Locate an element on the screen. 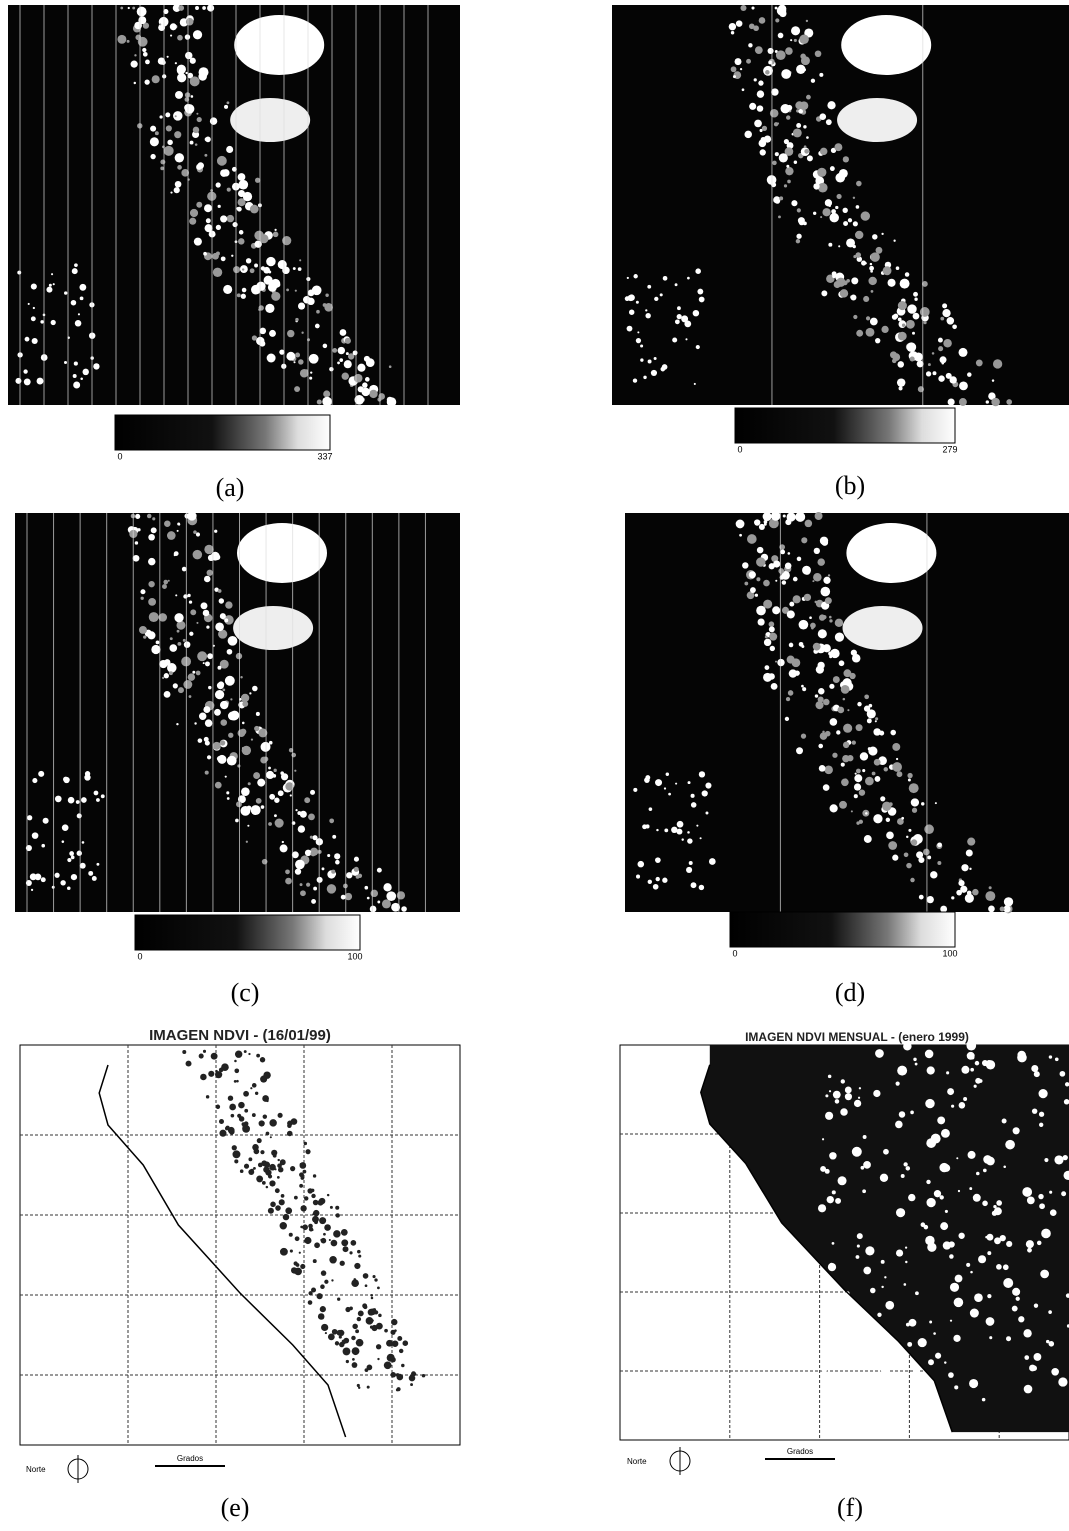 The width and height of the screenshot is (1069, 1531). colorbar-max: 100 is located at coordinates (949, 953).